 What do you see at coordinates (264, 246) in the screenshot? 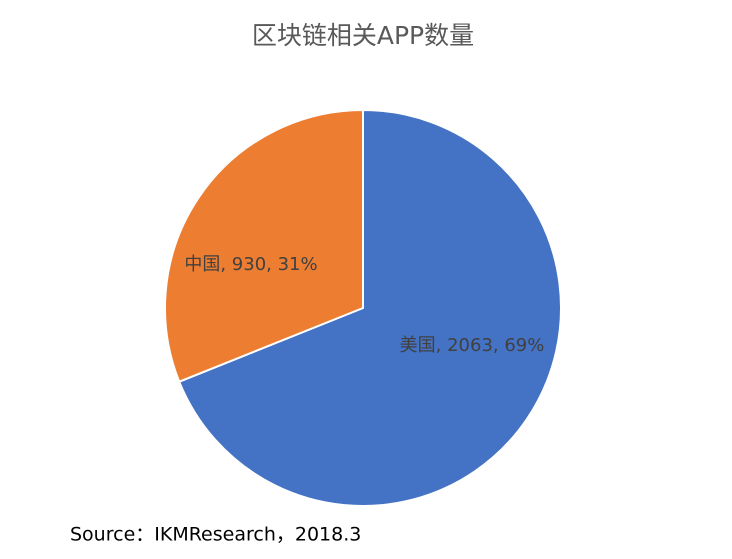
I see `pie-slice` at bounding box center [264, 246].